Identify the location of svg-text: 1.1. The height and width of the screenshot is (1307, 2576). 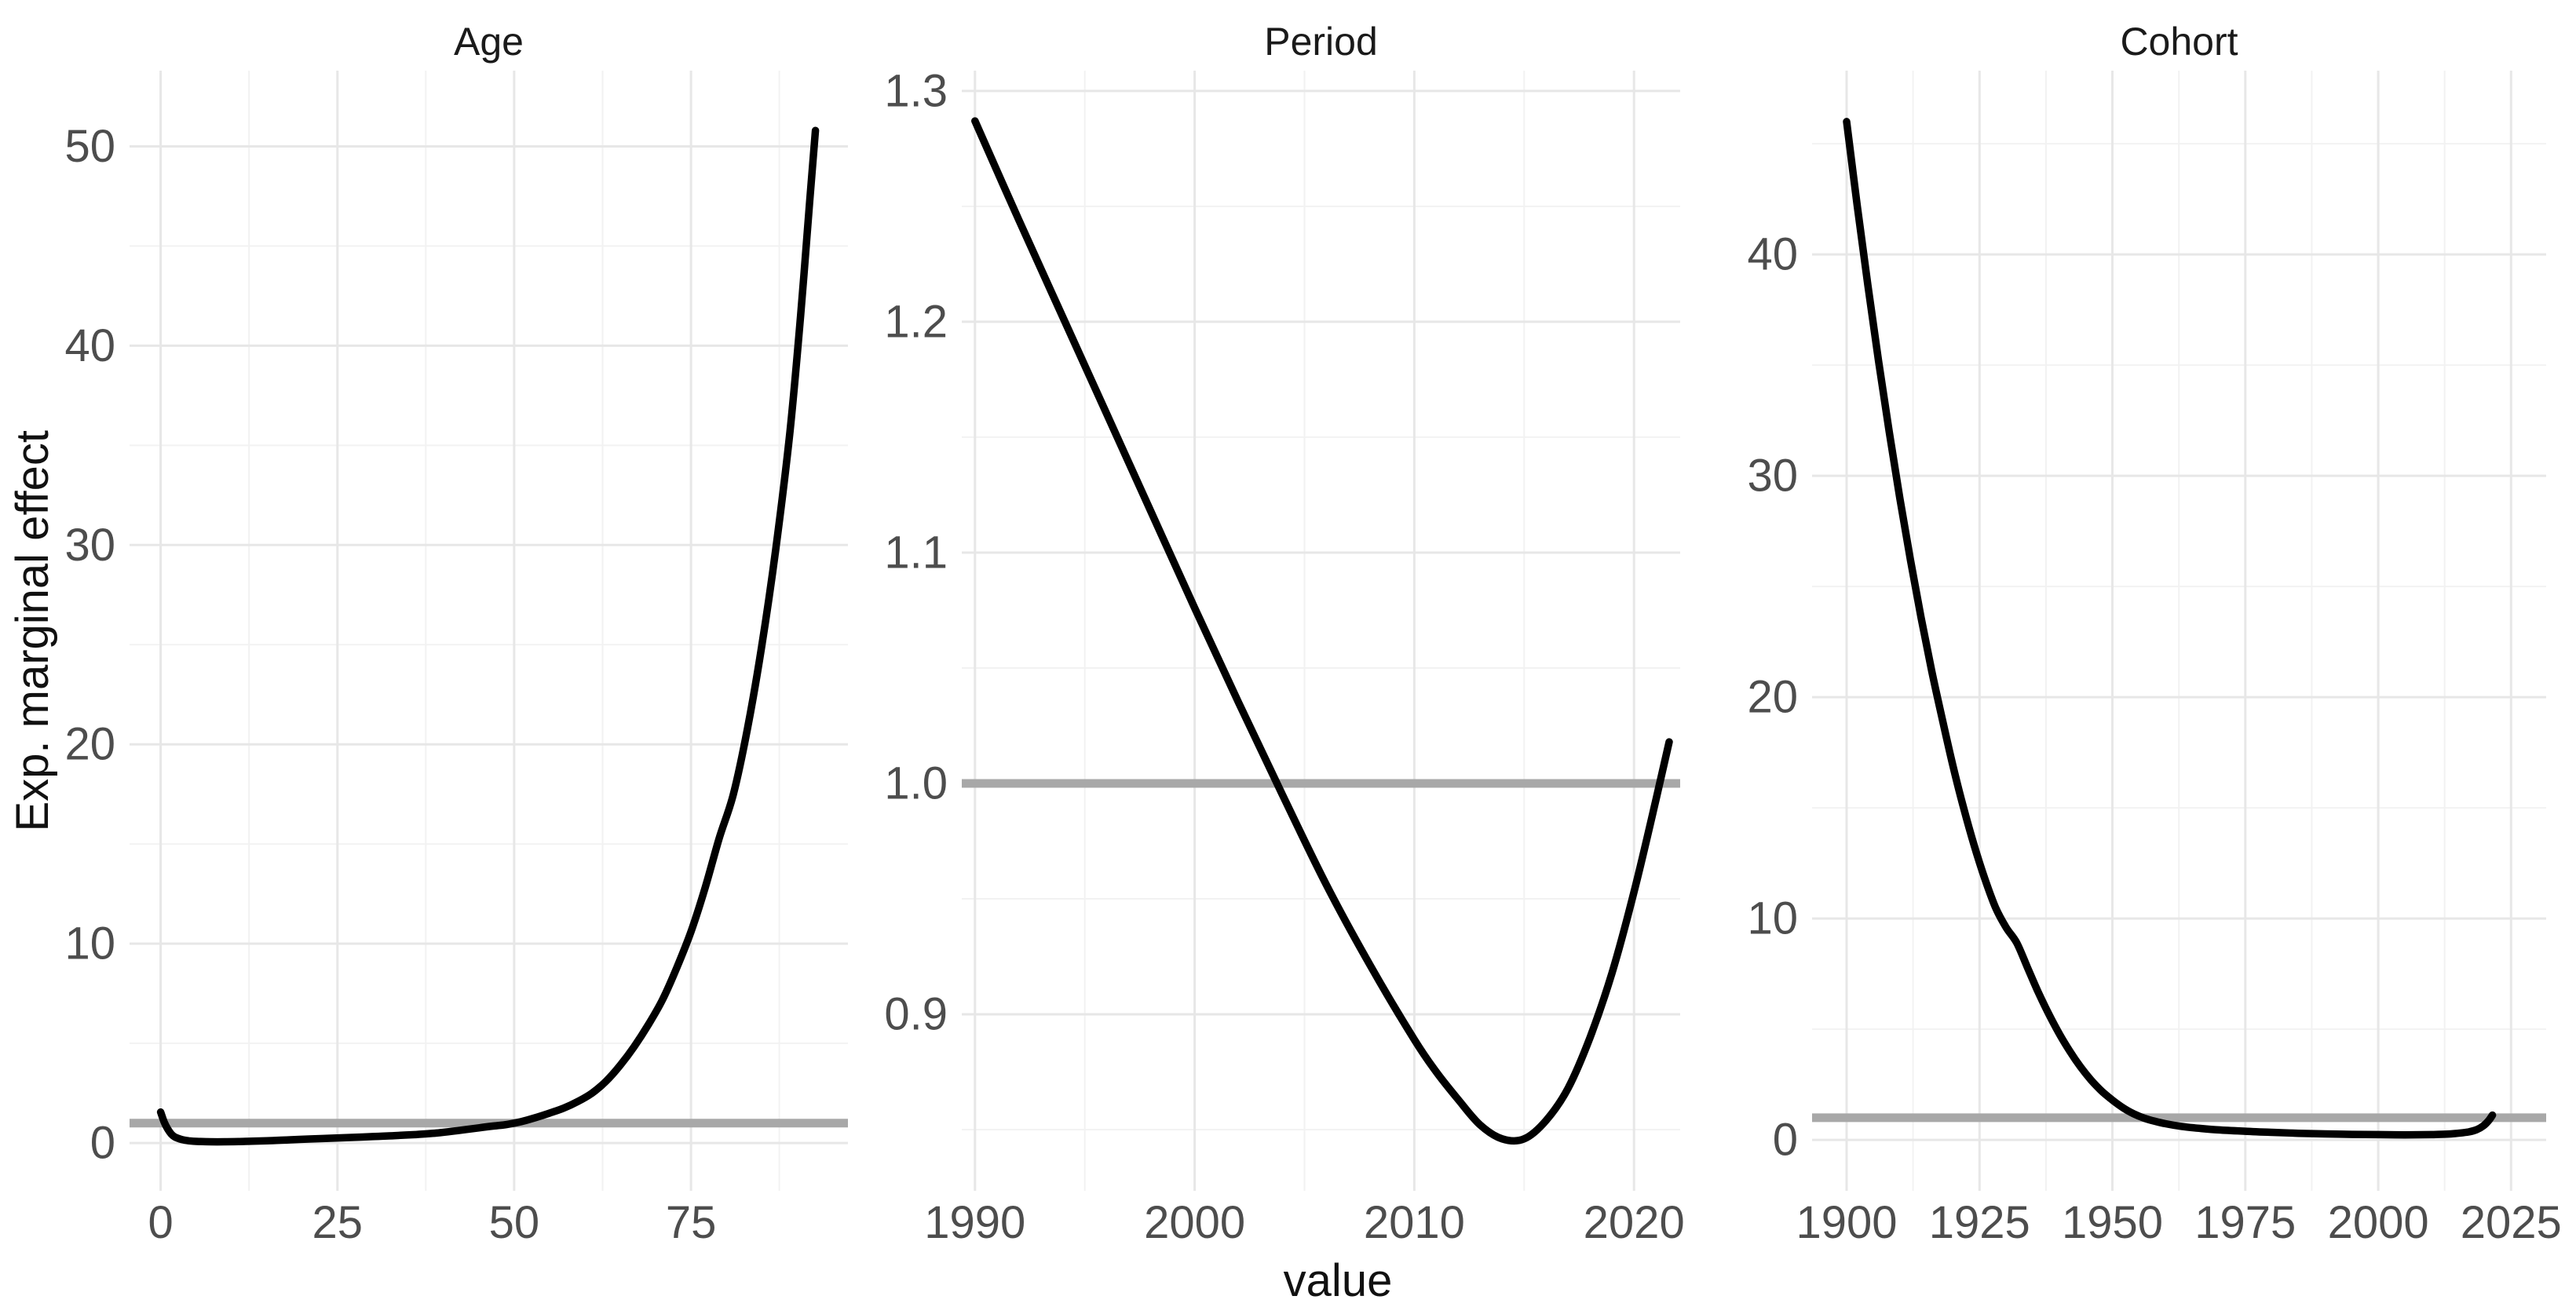
(916, 553).